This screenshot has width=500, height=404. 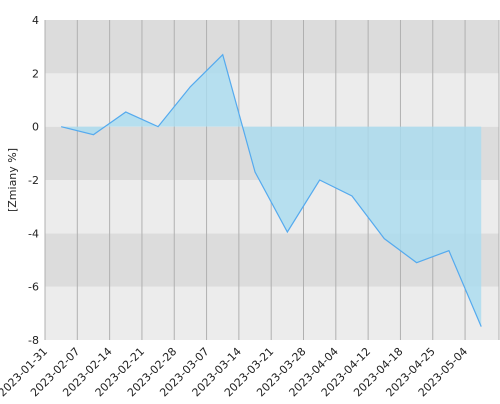 What do you see at coordinates (33, 233) in the screenshot?
I see `y-tick-label: -4` at bounding box center [33, 233].